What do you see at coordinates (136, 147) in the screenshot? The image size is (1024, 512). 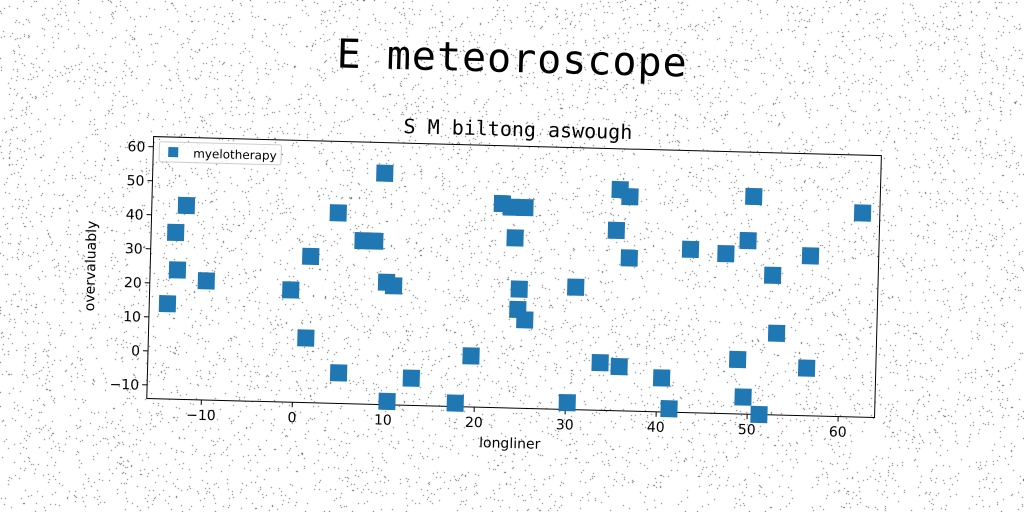 I see `y-tick-label: 60` at bounding box center [136, 147].